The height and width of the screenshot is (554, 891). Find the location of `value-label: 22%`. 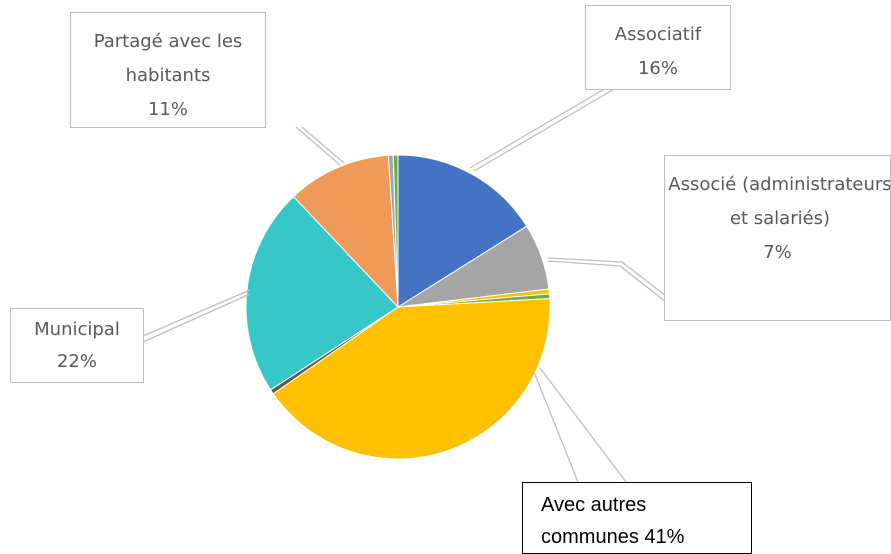

value-label: 22% is located at coordinates (76, 361).